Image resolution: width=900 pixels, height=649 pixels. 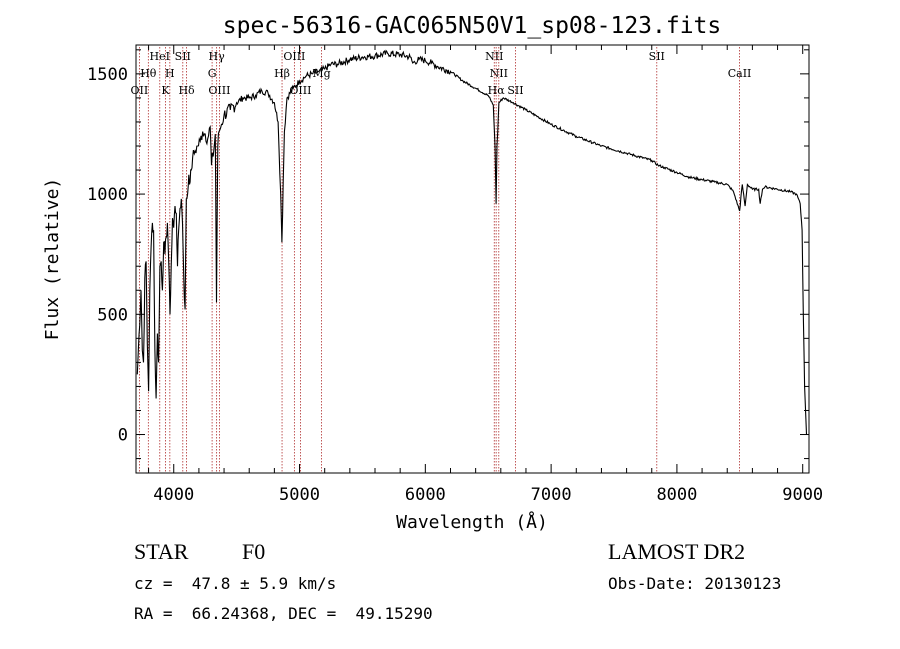 I want to click on redshift-value: cz = 47.8 ± 5.9 km/s, so click(x=235, y=583).